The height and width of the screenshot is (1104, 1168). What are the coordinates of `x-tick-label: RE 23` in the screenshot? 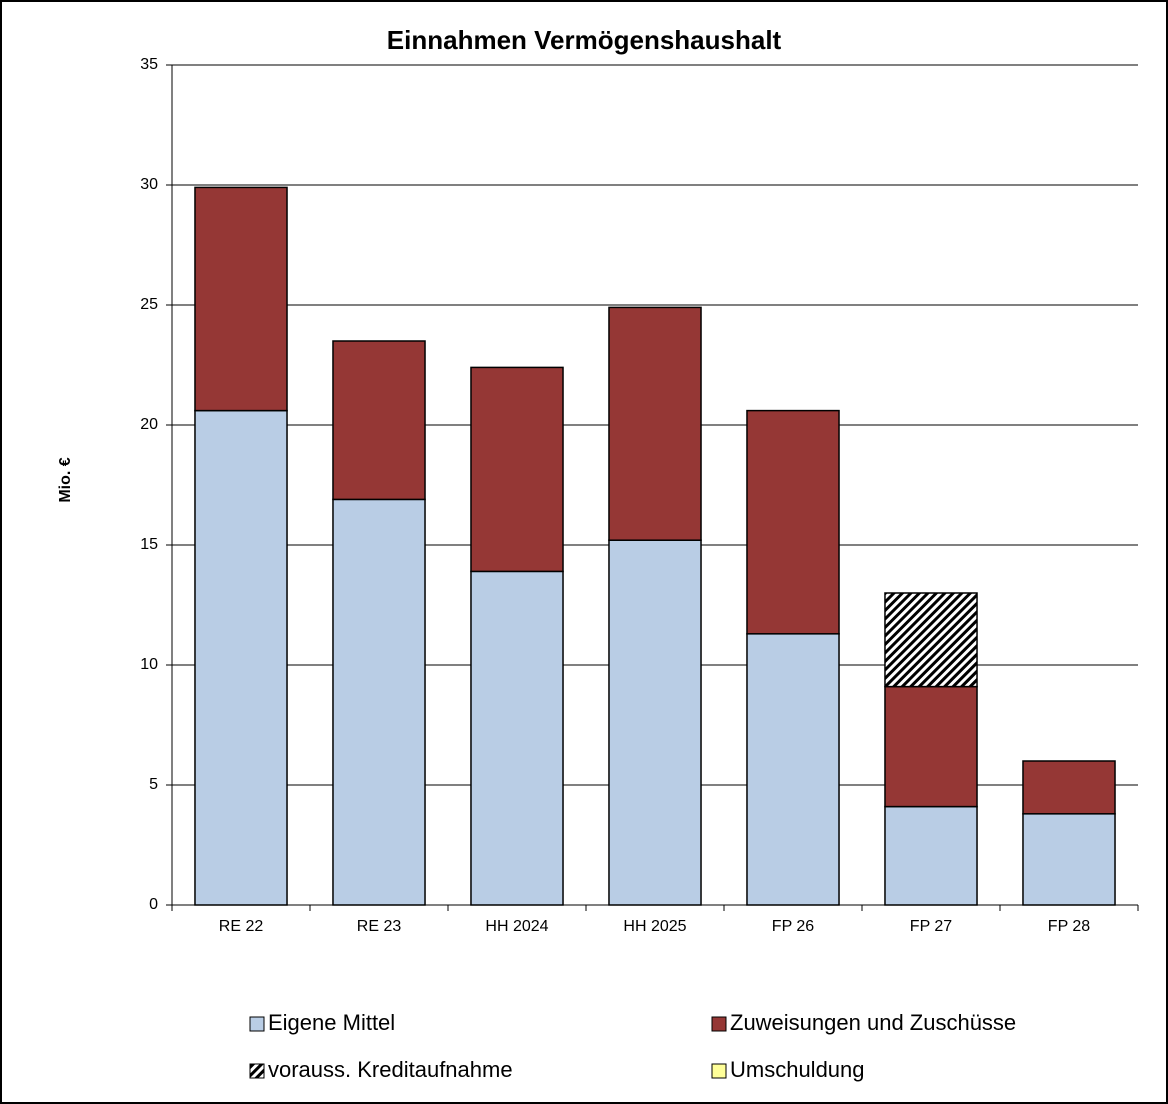 It's located at (379, 926).